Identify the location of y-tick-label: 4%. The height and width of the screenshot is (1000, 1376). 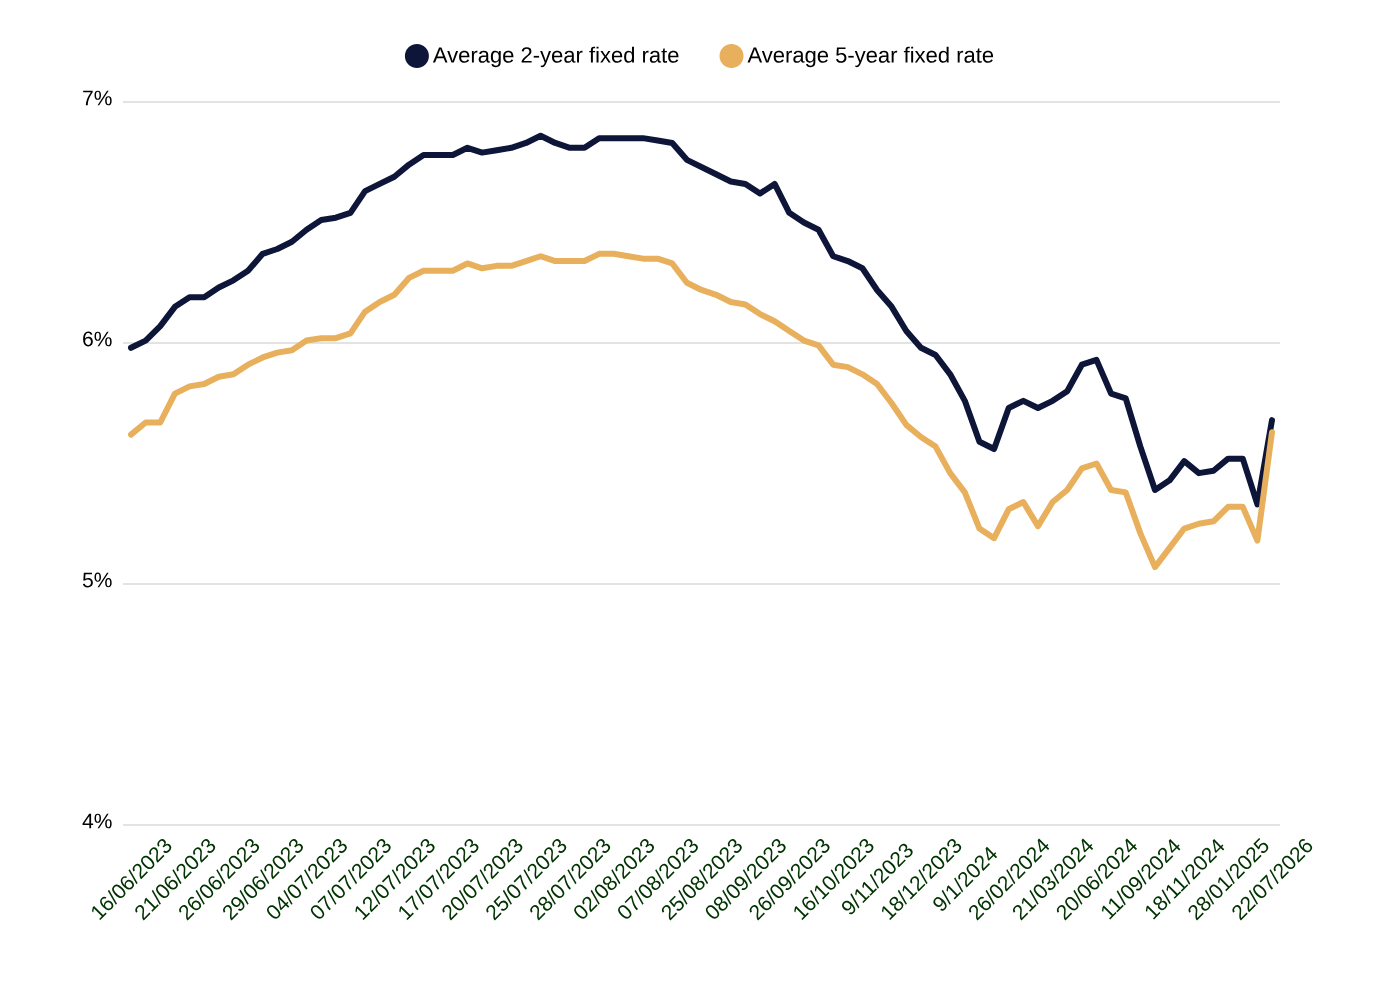
(97, 821).